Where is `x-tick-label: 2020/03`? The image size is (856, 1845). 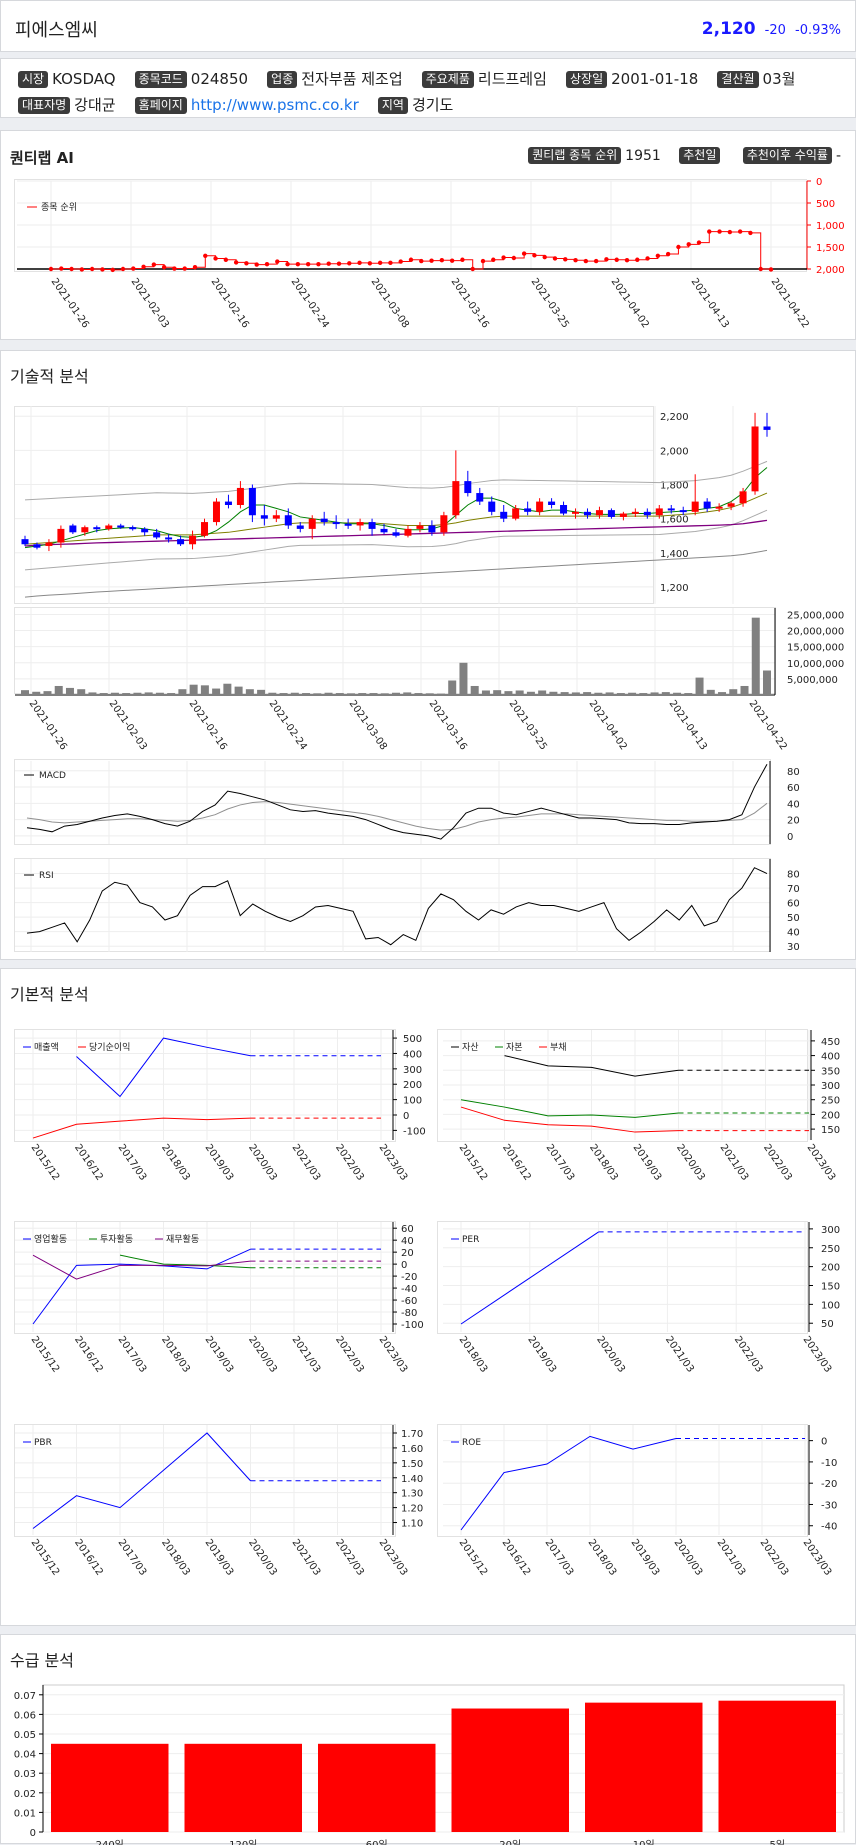
x-tick-label: 2020/03 is located at coordinates (262, 1162).